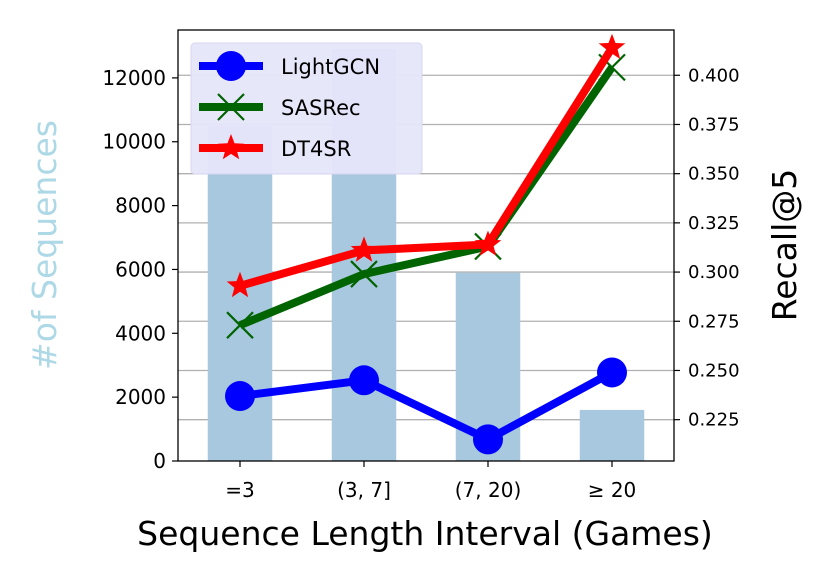  I want to click on left-tick-label: 4000, so click(140, 333).